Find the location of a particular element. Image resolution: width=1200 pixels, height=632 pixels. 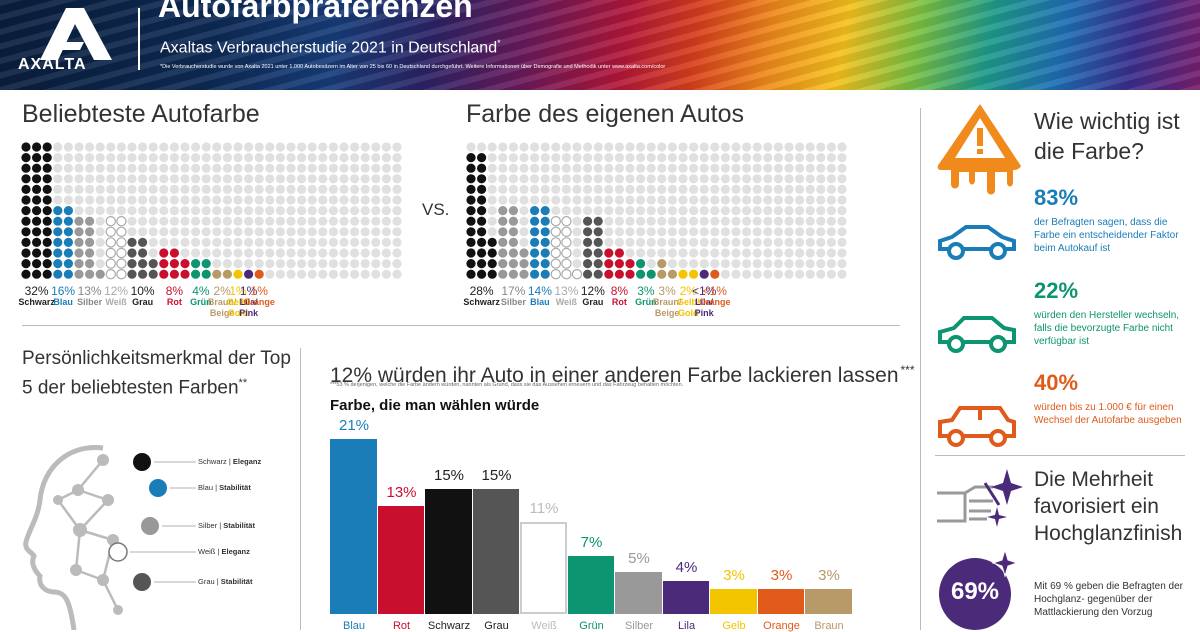

color-label: 1% Lila/ Pink is located at coordinates (249, 302).